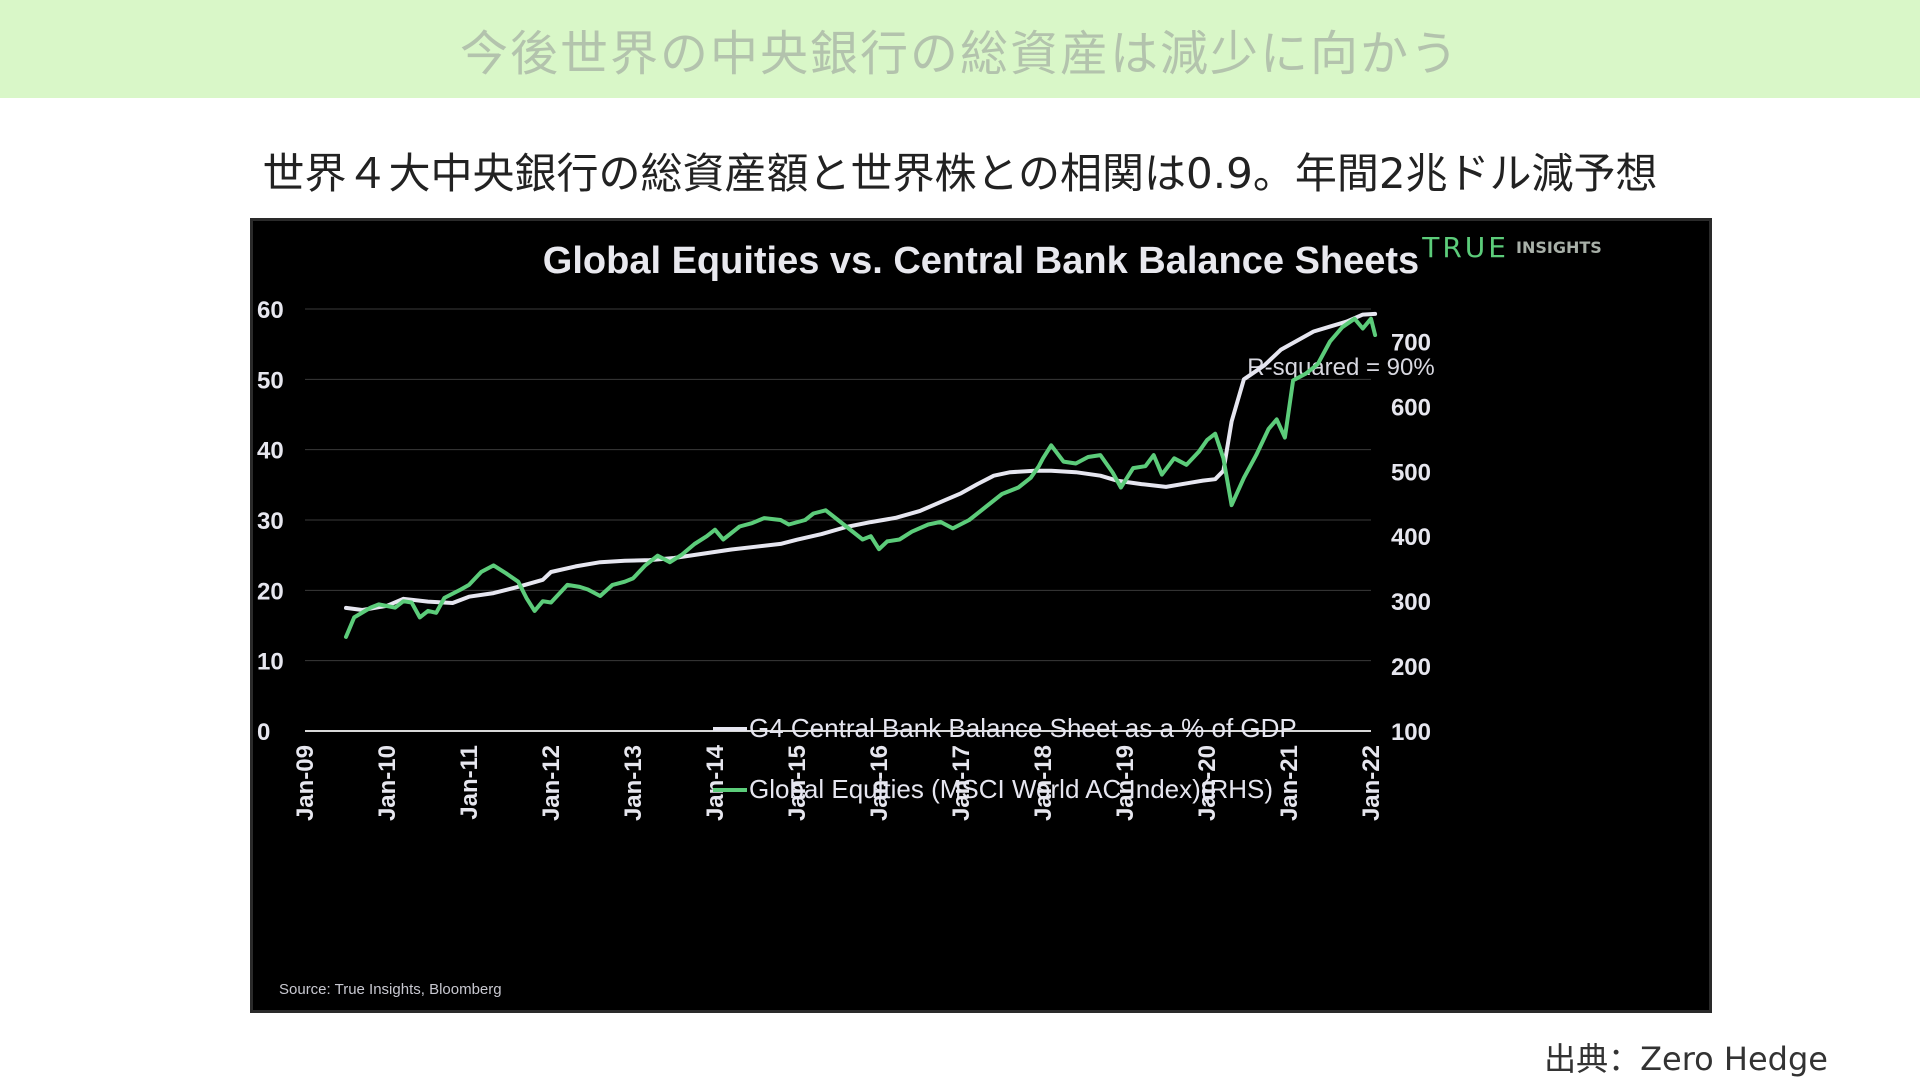 Image resolution: width=1920 pixels, height=1080 pixels. Describe the element at coordinates (1559, 247) in the screenshot. I see `brand-logo-suffix: INSIGHTS` at that location.